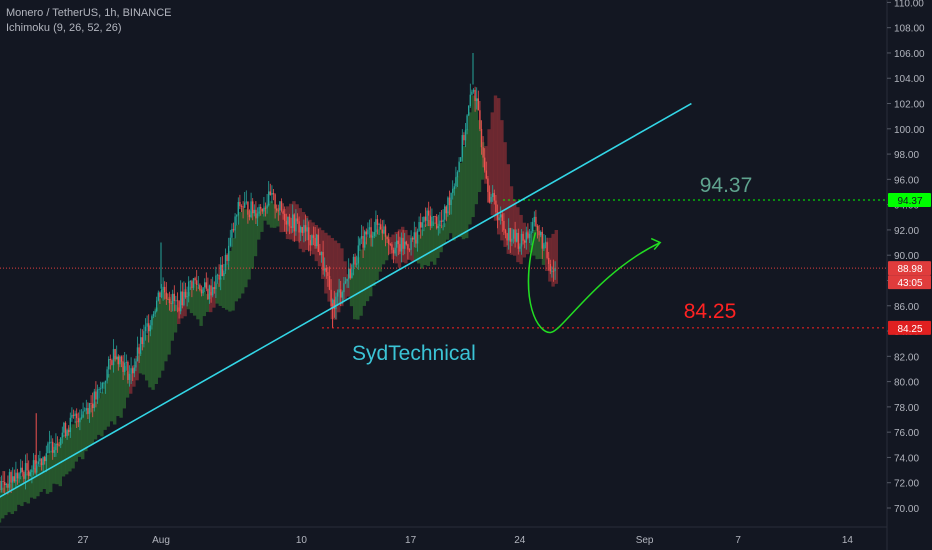 Image resolution: width=932 pixels, height=550 pixels. Describe the element at coordinates (906, 484) in the screenshot. I see `y-tick-label: 72.00` at that location.